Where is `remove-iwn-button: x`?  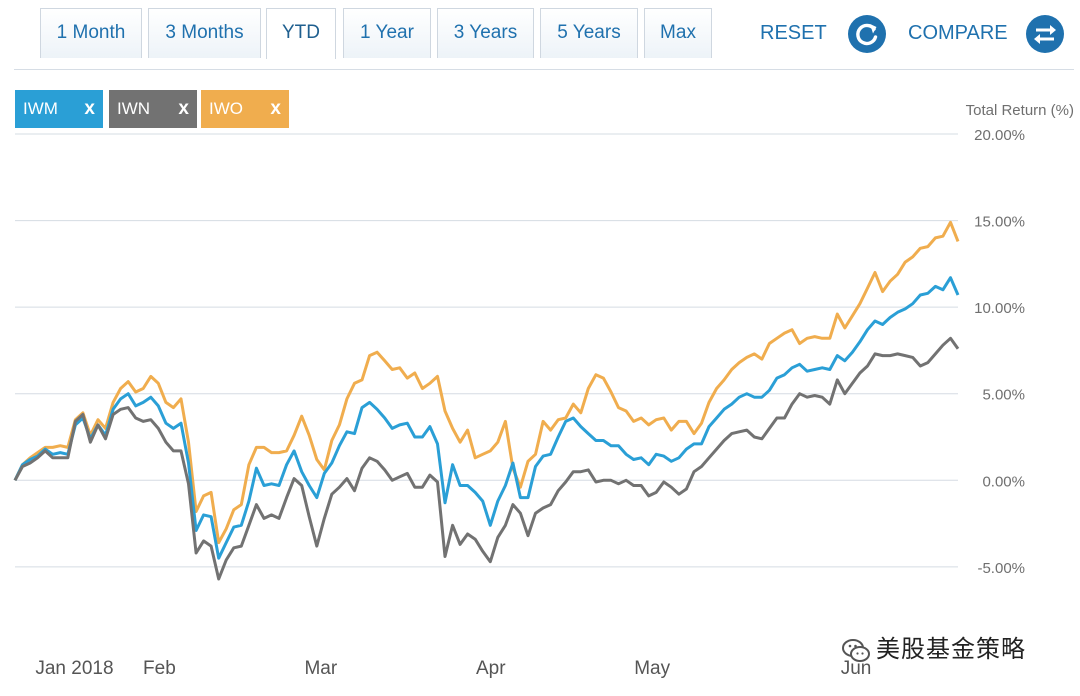 remove-iwn-button: x is located at coordinates (183, 108).